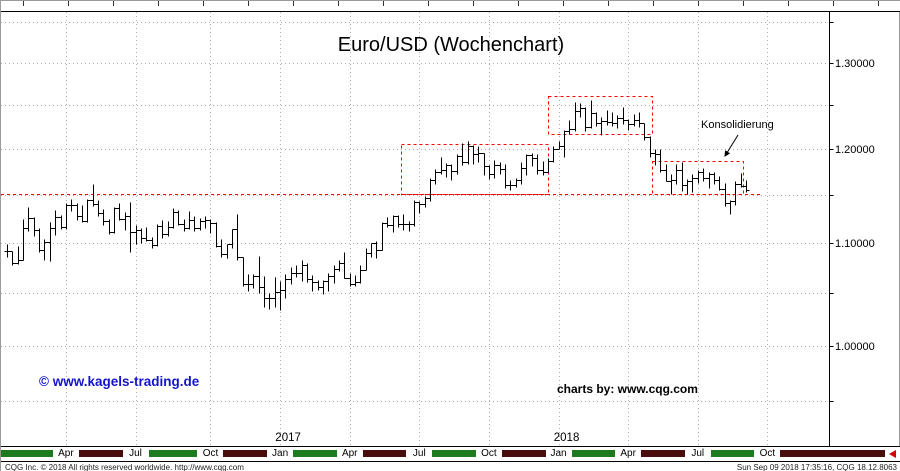 The image size is (900, 471). I want to click on chart-title: Euro/USD (Wochenchart), so click(451, 45).